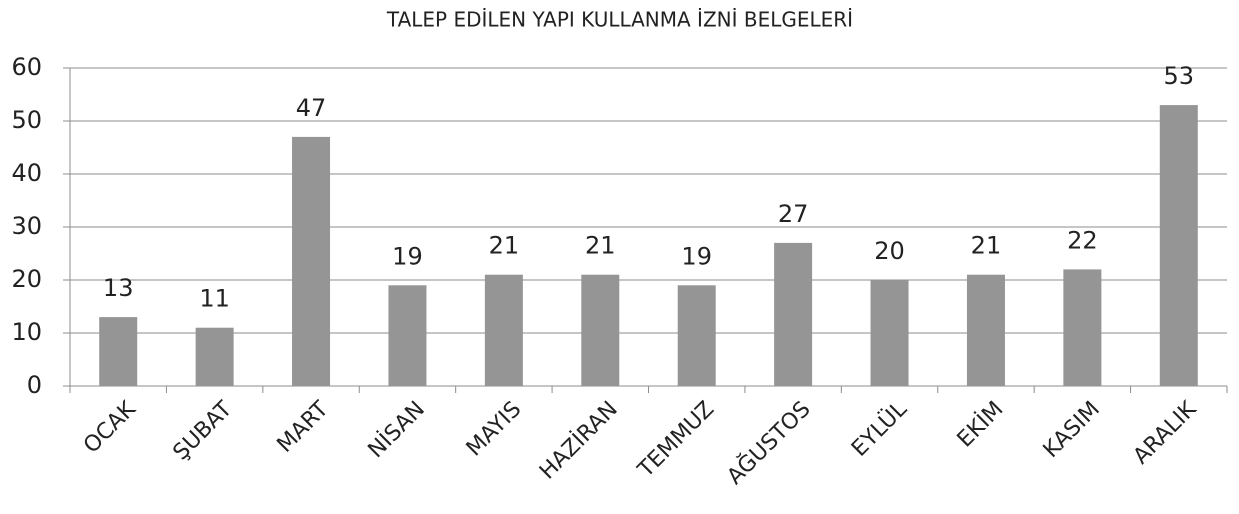 The image size is (1239, 514). I want to click on x-tick-label: ŞUBAT, so click(203, 430).